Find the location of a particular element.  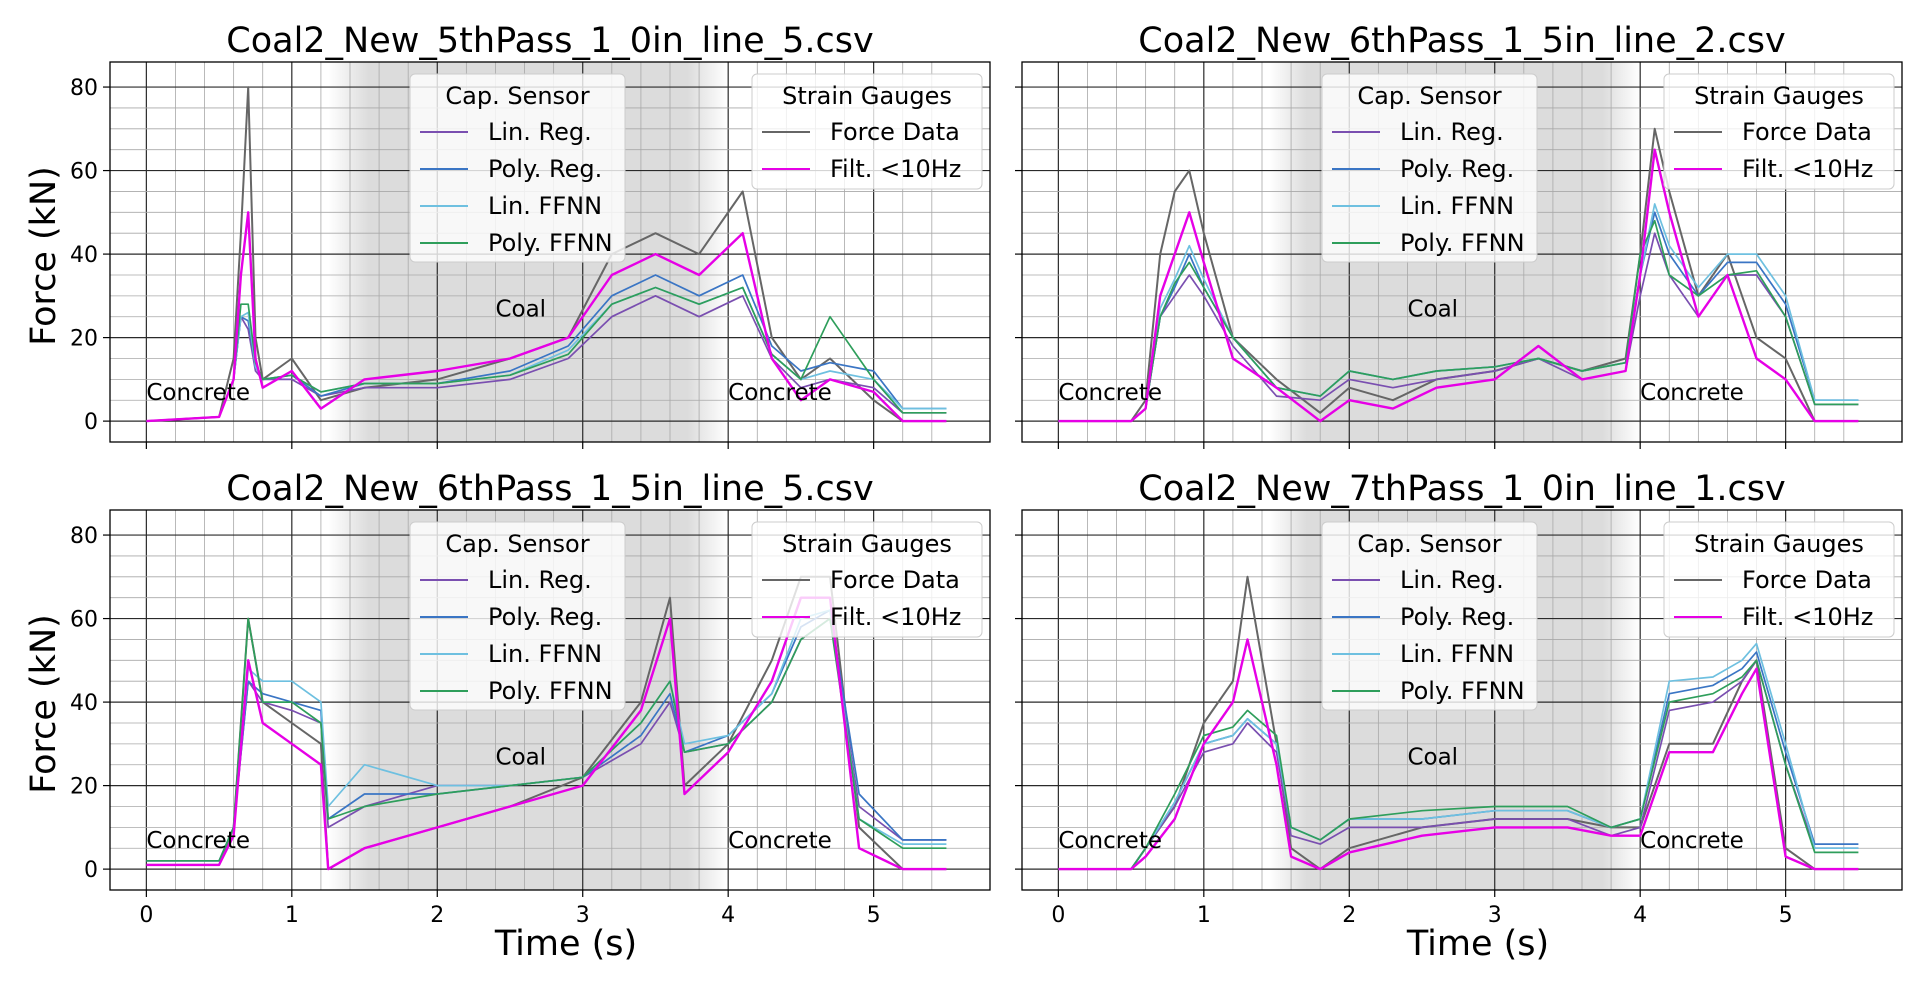

series-line-lin-ffnn is located at coordinates (1458, 756).